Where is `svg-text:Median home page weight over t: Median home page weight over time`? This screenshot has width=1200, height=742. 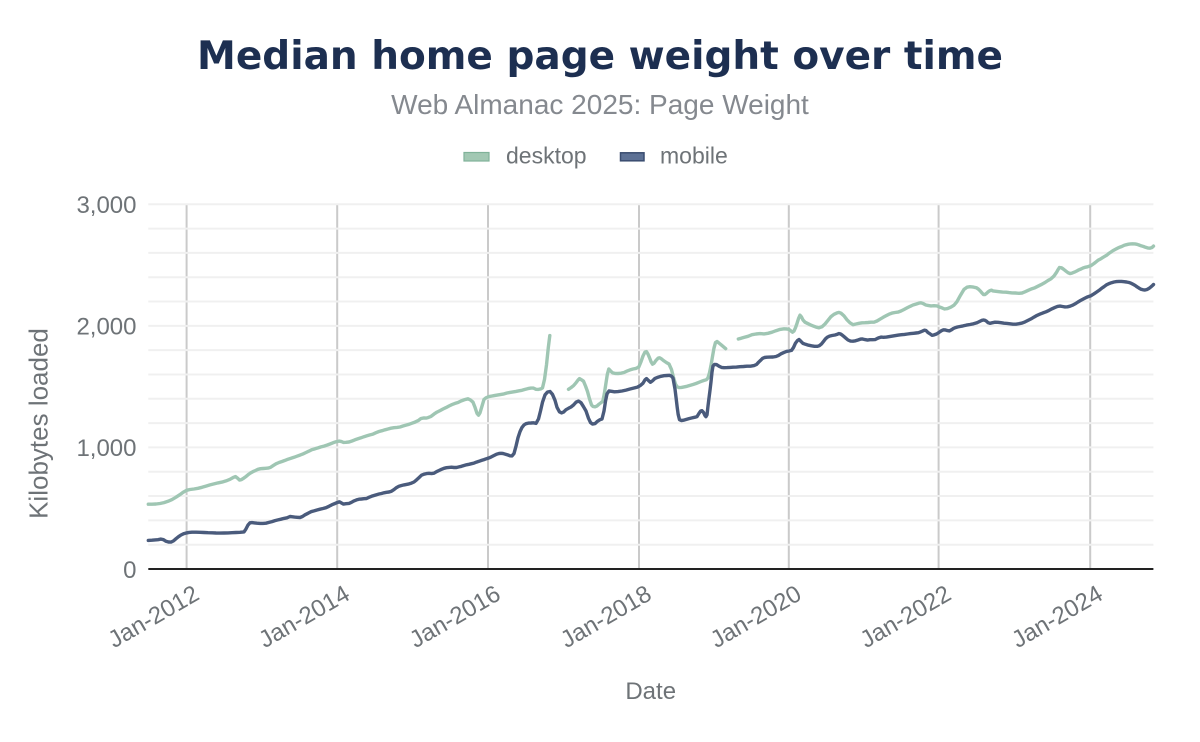
svg-text:Median home page weight over t: Median home page weight over time is located at coordinates (600, 56).